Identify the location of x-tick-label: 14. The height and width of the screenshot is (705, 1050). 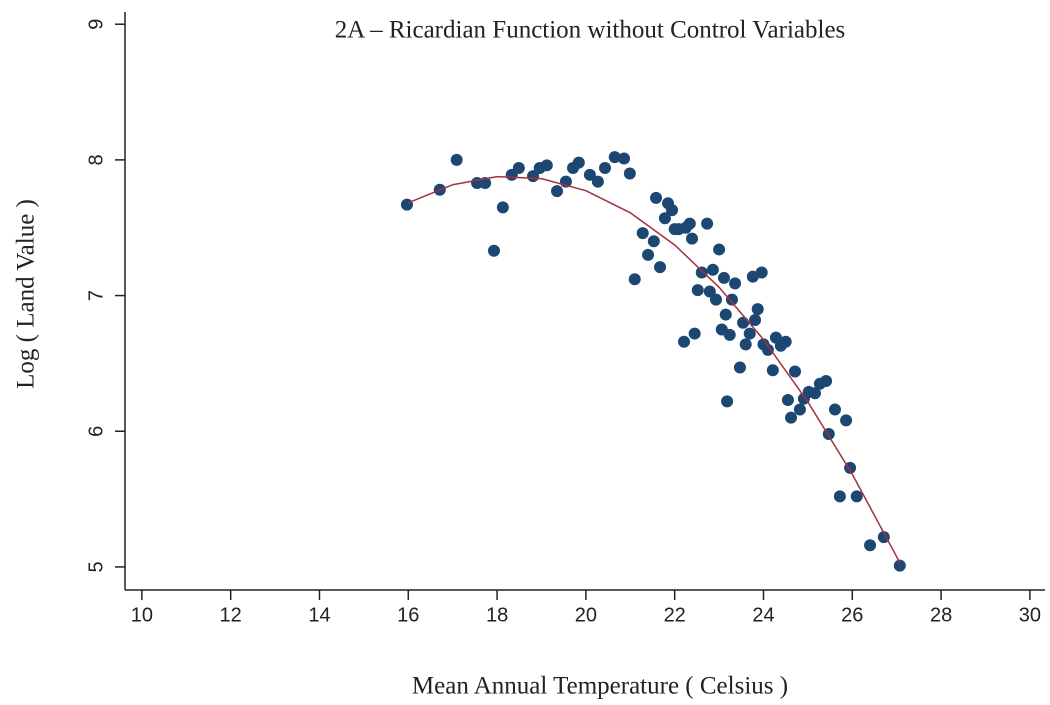
(319, 615).